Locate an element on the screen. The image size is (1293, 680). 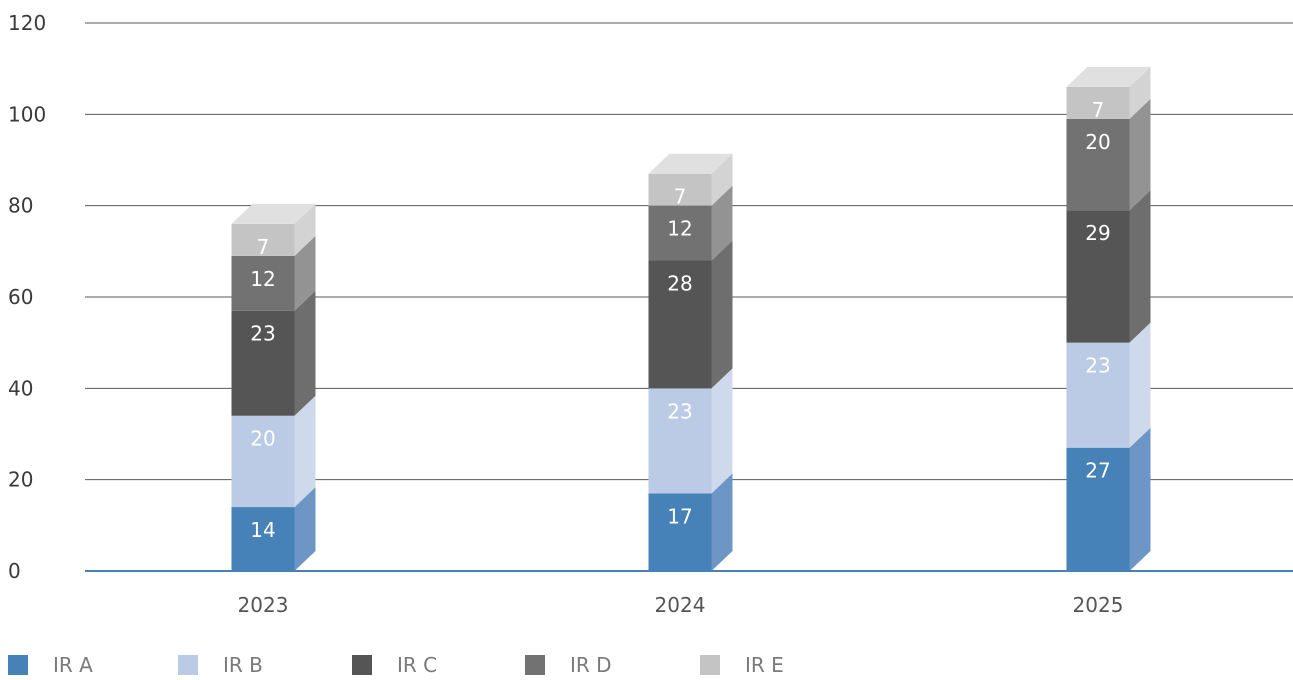
y-tick-label: 120 is located at coordinates (27, 23).